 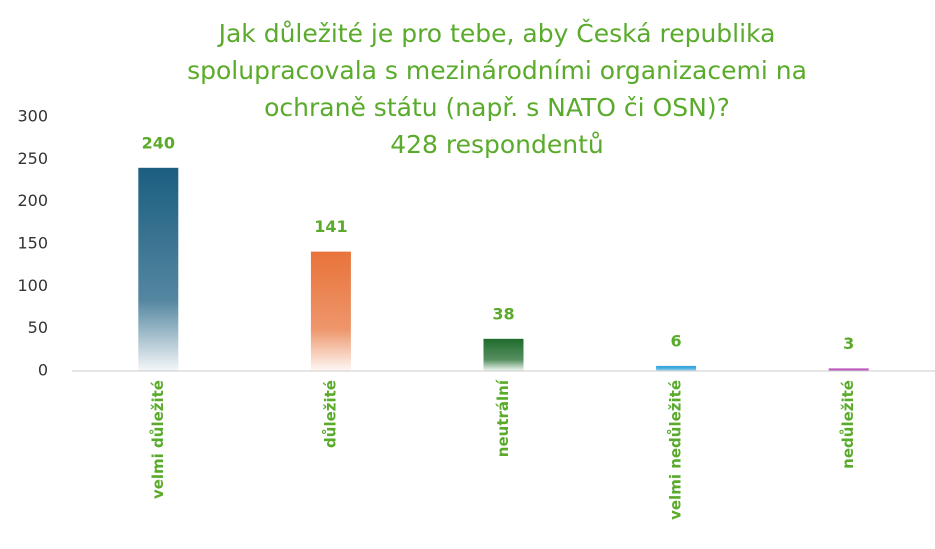 I want to click on x-tick-label: velmi nedůležité, so click(x=676, y=450).